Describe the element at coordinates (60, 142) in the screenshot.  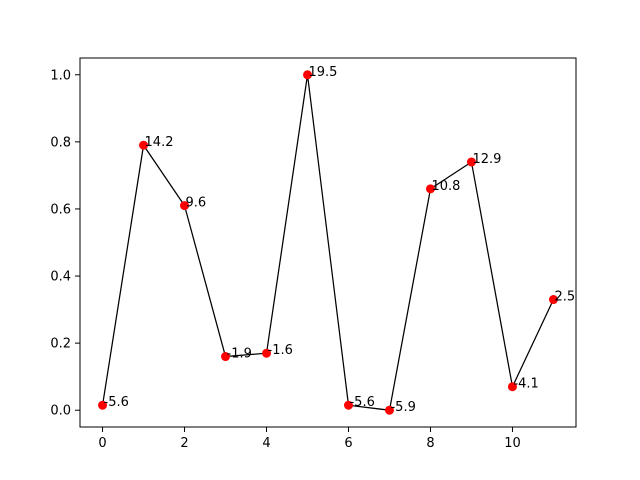
I see `y-tick-label: 0.8` at that location.